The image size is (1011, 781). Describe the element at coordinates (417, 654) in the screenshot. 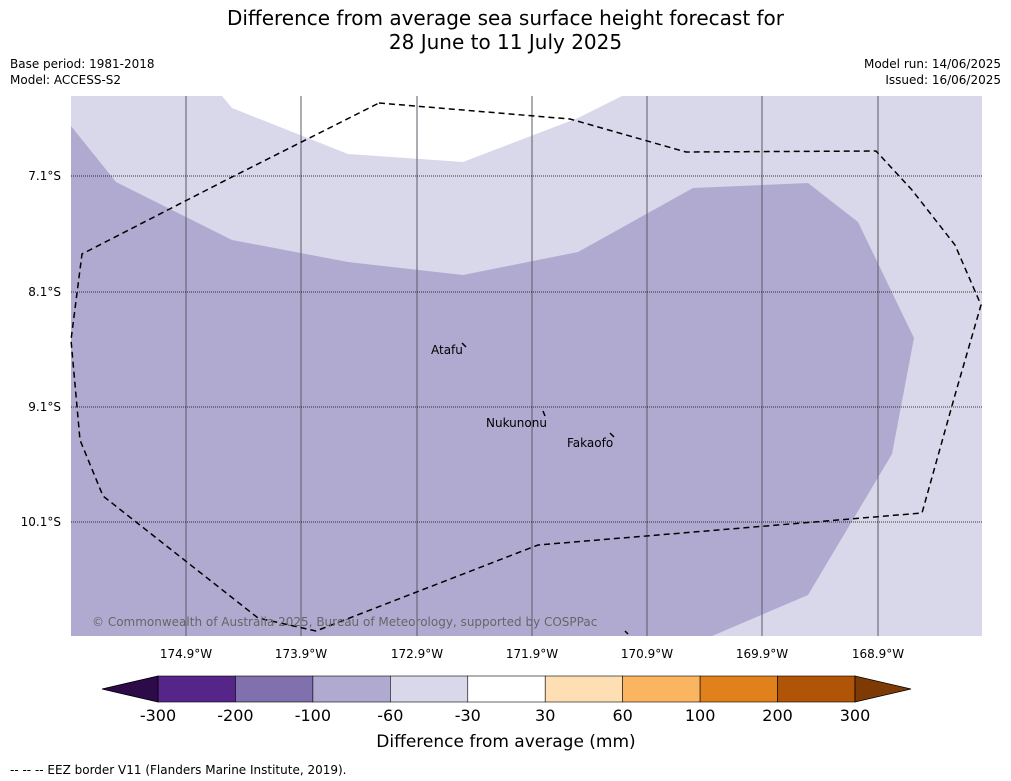

I see `lon-label: 172.9°W` at that location.